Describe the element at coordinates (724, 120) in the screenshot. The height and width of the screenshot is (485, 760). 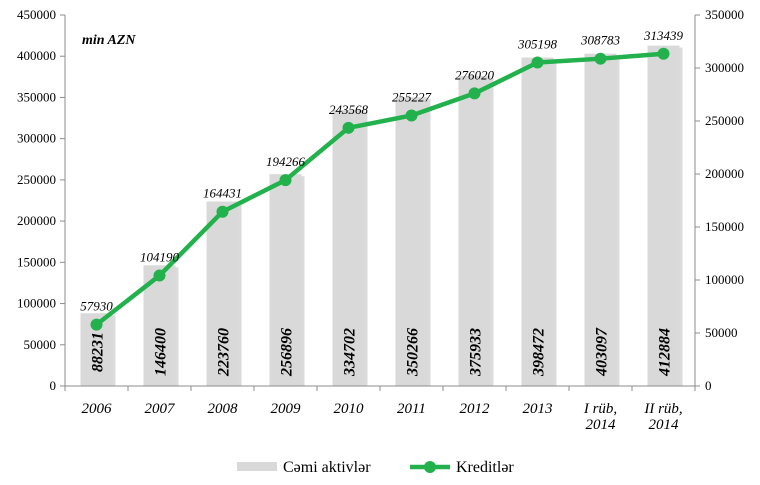
I see `y-right-tick-label: 250000` at that location.